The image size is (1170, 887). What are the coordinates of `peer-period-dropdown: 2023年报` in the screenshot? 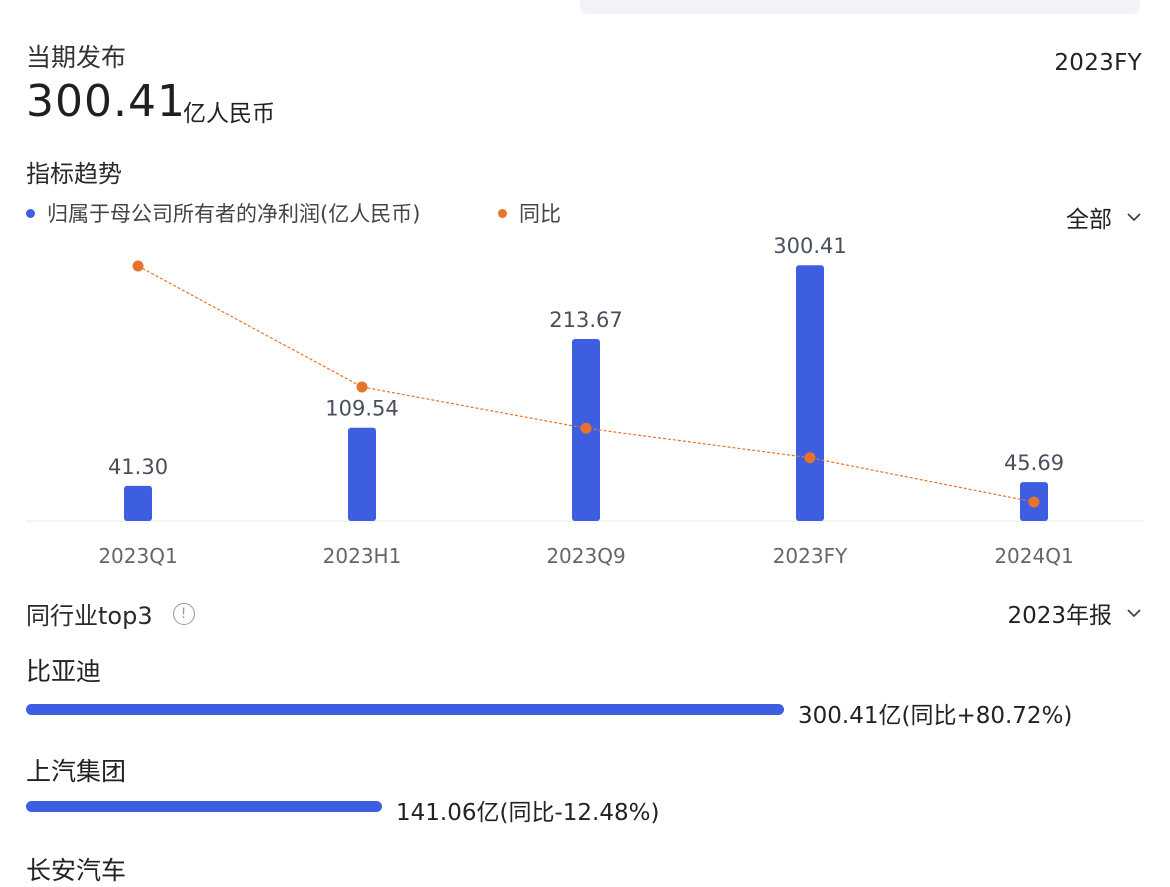 It's located at (1074, 613).